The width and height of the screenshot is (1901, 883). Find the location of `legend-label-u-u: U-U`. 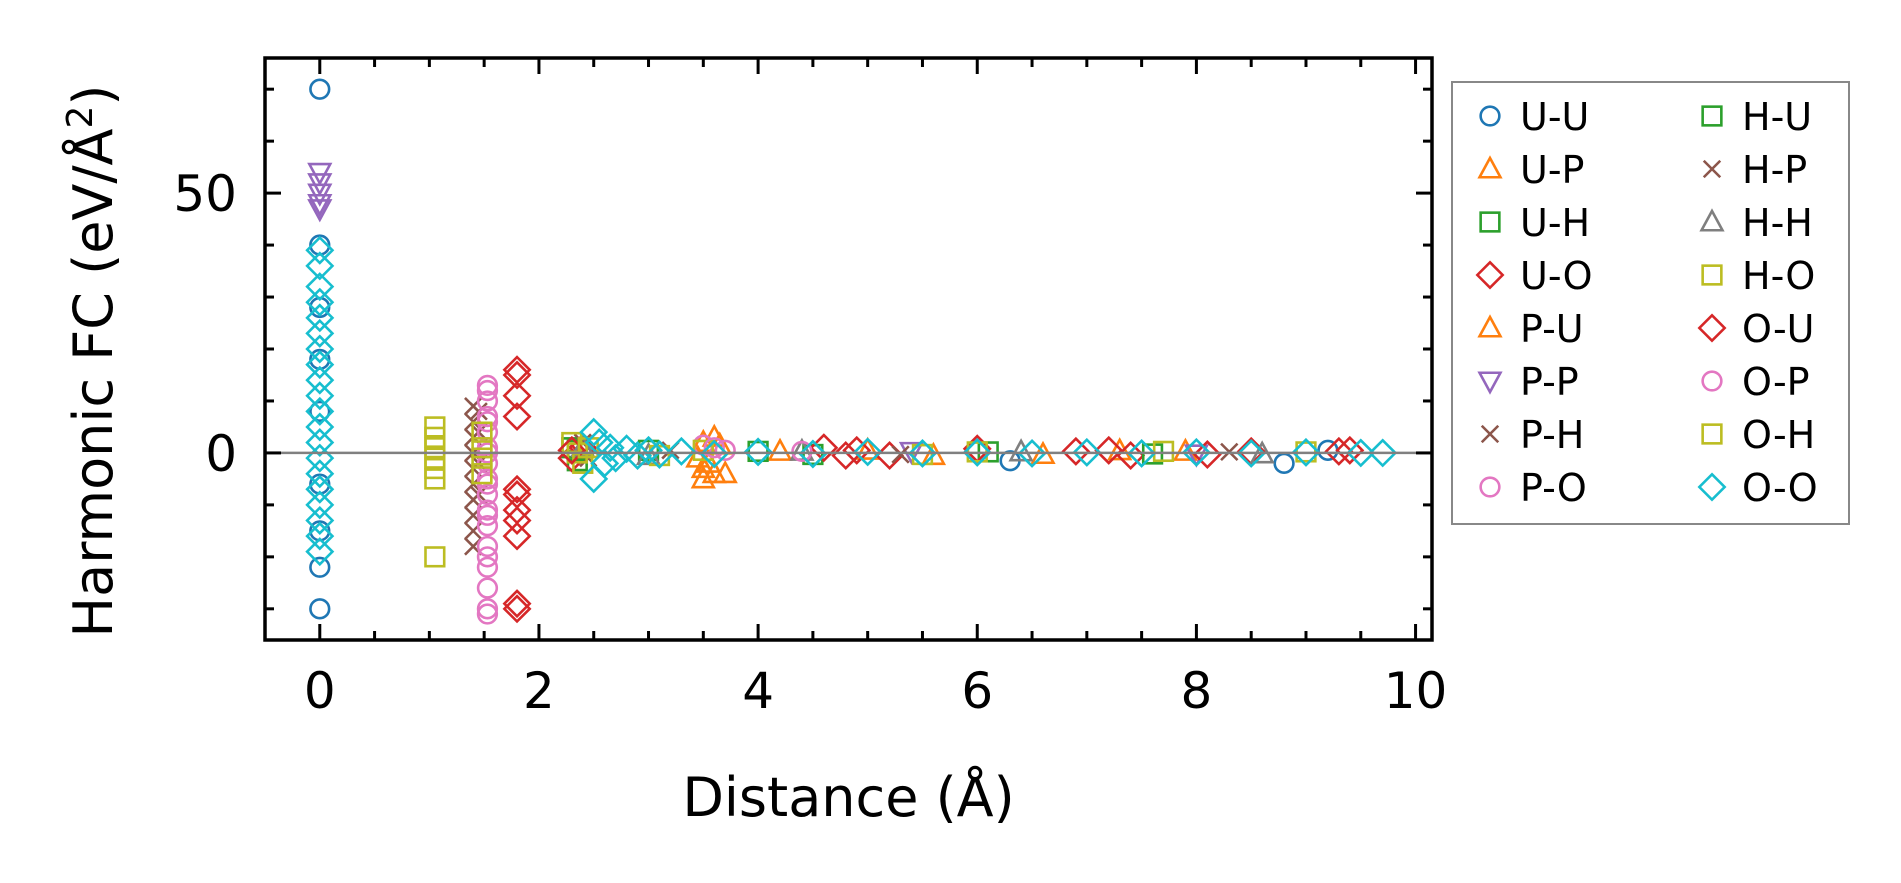

legend-label-u-u: U-U is located at coordinates (1554, 117).